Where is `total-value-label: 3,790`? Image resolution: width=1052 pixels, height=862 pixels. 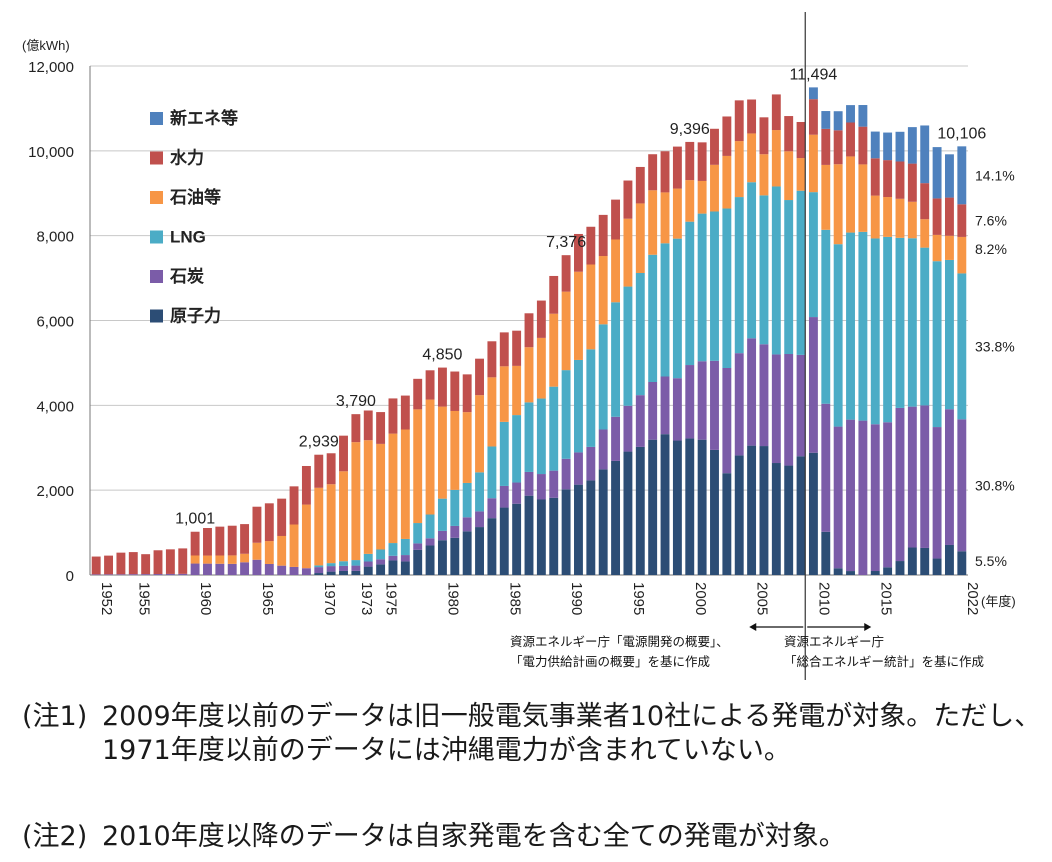
total-value-label: 3,790 is located at coordinates (356, 401).